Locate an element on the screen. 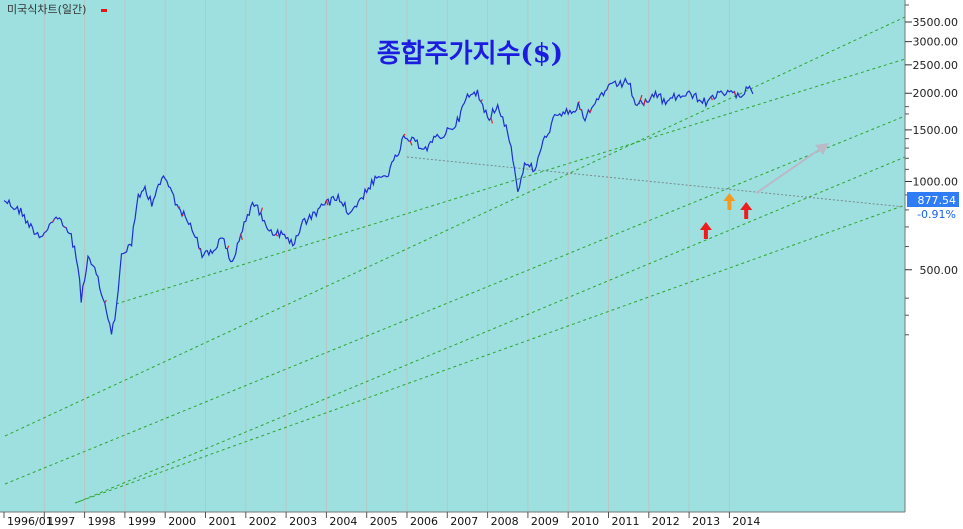 The height and width of the screenshot is (529, 963). x-tick-label: 2001 is located at coordinates (223, 521).